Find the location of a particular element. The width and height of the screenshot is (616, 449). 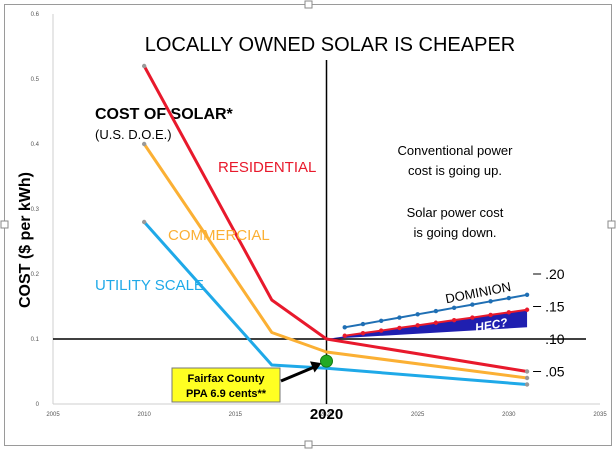

right-cost-ticks: .20 .15 .10 .05 is located at coordinates (549, 323).